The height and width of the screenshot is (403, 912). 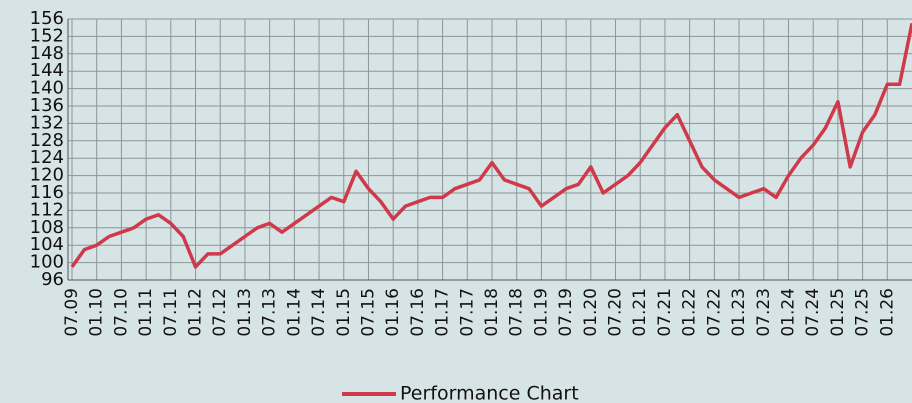 I want to click on x-tick-label: 07.25, so click(x=863, y=312).